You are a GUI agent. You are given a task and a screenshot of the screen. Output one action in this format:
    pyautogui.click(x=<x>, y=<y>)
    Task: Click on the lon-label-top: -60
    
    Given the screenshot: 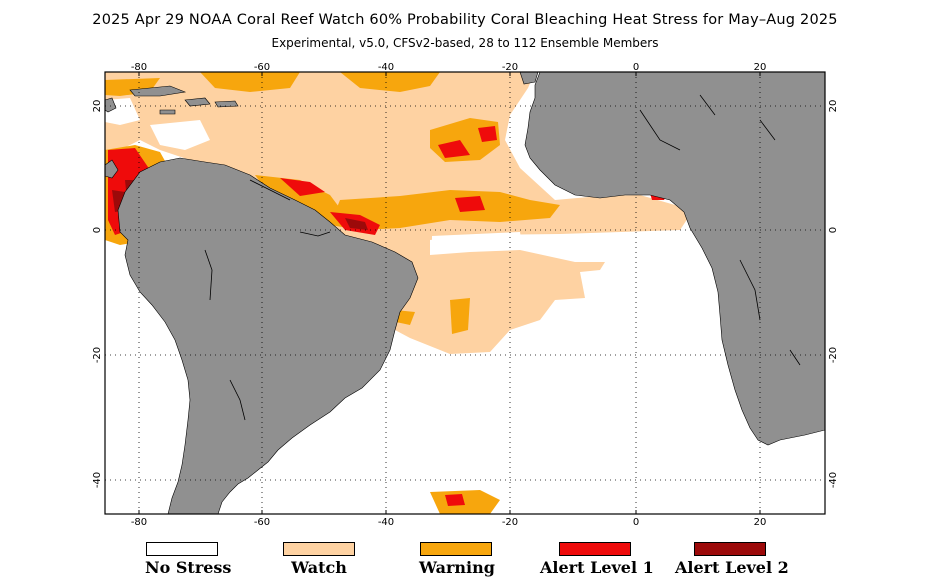 What is the action you would take?
    pyautogui.click(x=262, y=67)
    